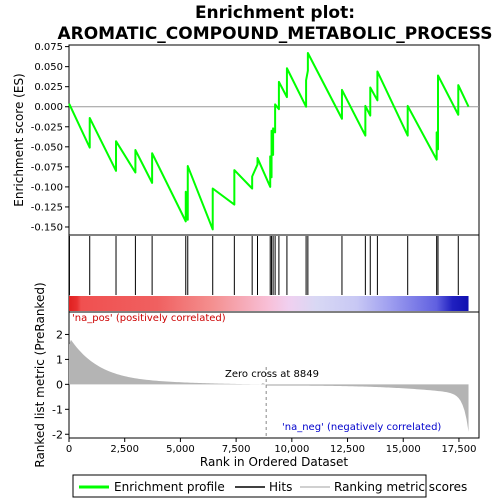 The width and height of the screenshot is (500, 500). Describe the element at coordinates (291, 449) in the screenshot. I see `xtick-label-4: 10,000` at that location.